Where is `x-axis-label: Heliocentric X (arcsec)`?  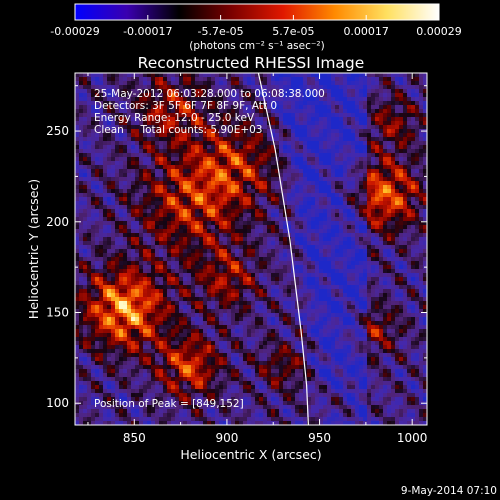 x-axis-label: Heliocentric X (arcsec) is located at coordinates (250, 454).